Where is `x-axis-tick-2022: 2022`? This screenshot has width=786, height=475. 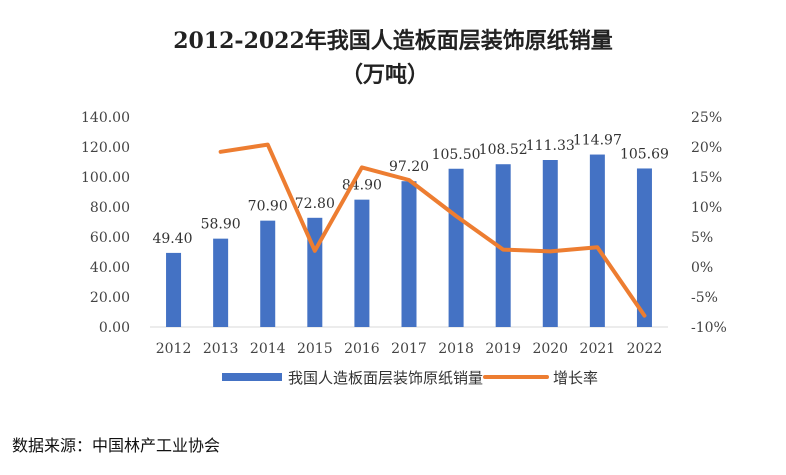 x-axis-tick-2022: 2022 is located at coordinates (645, 349).